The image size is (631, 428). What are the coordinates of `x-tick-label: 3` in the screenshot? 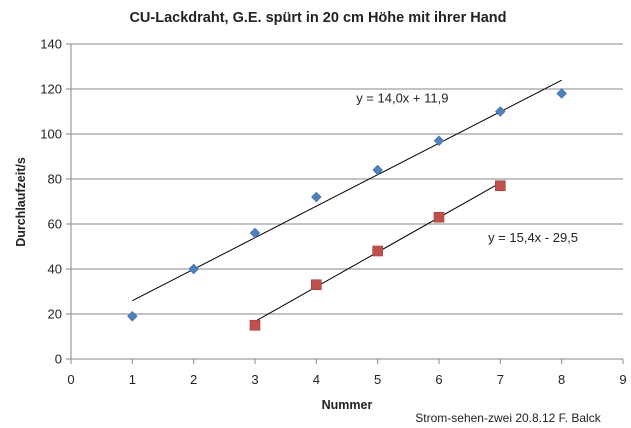 It's located at (254, 379).